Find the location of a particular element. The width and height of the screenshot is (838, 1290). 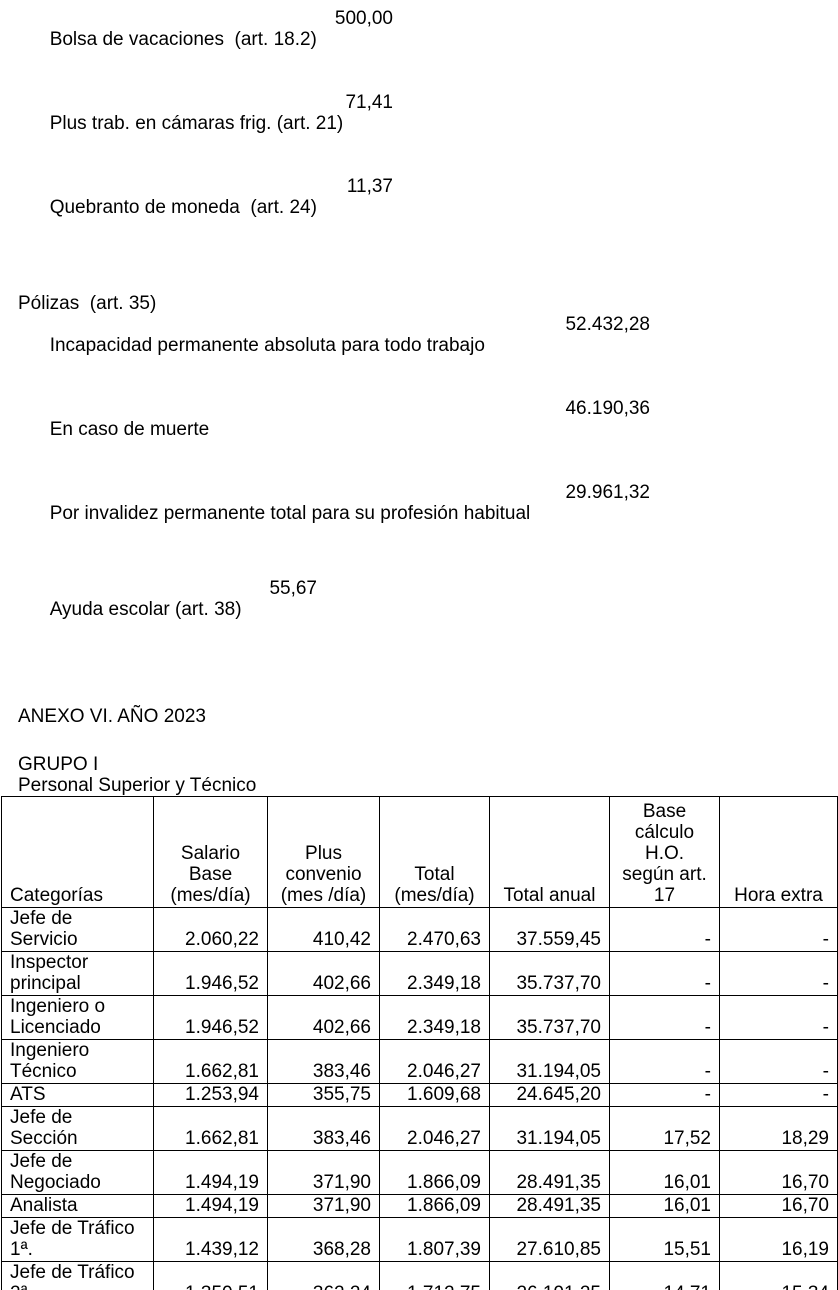

column-header: Hora extra is located at coordinates (778, 852).